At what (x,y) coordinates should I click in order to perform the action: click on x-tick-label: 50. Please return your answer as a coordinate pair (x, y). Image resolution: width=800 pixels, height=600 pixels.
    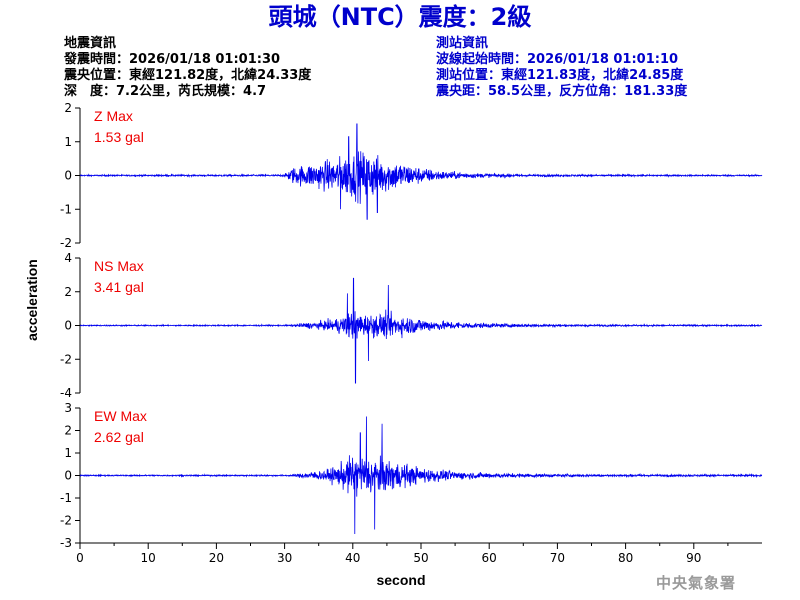
    Looking at the image, I should click on (420, 558).